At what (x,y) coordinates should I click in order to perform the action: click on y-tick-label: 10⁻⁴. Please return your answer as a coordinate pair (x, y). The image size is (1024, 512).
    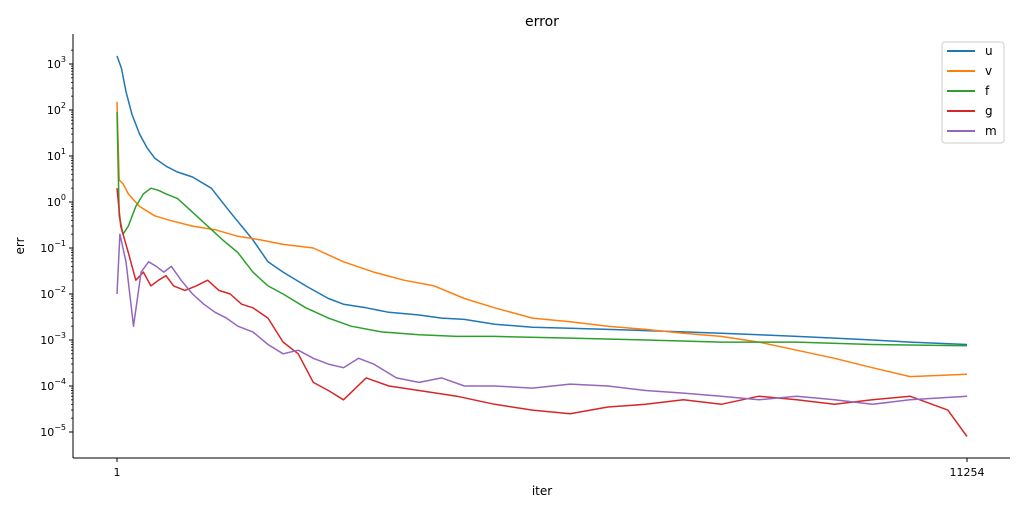
    Looking at the image, I should click on (53, 385).